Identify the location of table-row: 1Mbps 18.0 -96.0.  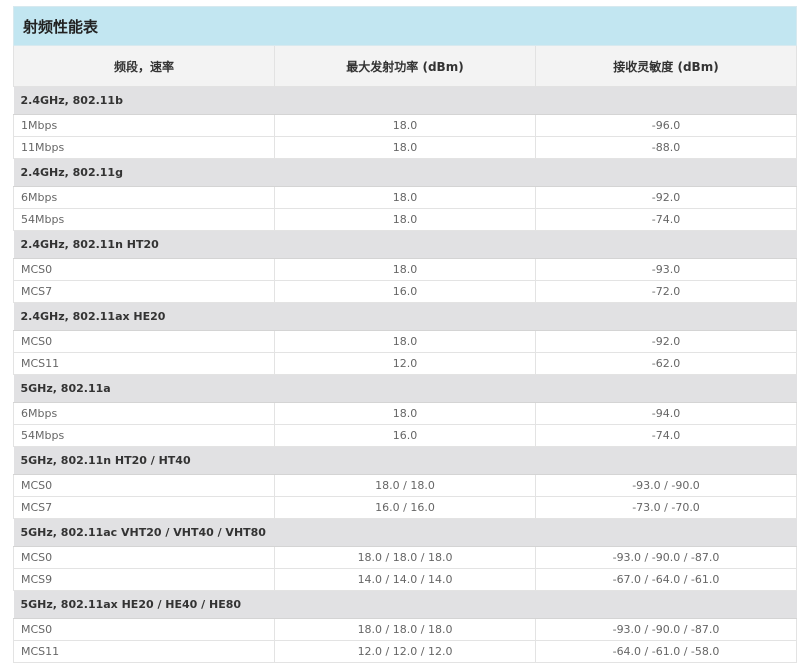
(405, 125).